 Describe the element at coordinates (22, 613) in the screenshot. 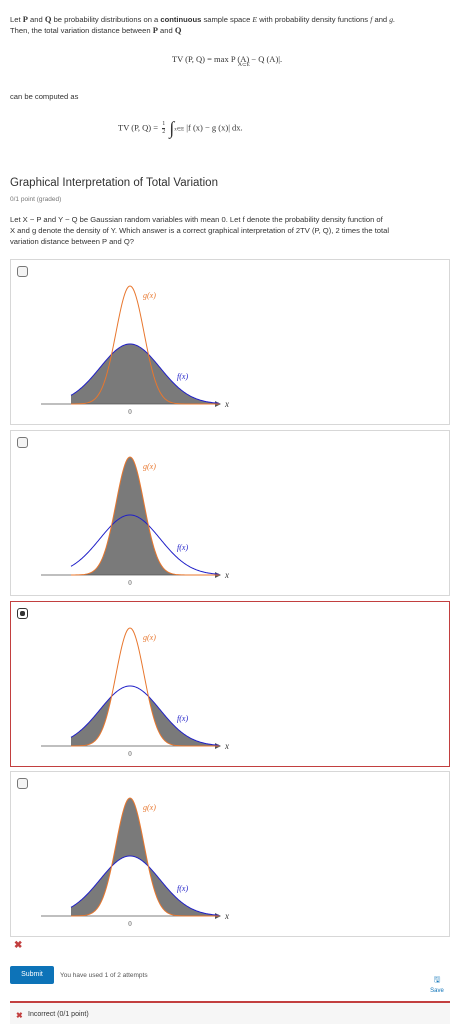

I see `radio-button-selected` at that location.